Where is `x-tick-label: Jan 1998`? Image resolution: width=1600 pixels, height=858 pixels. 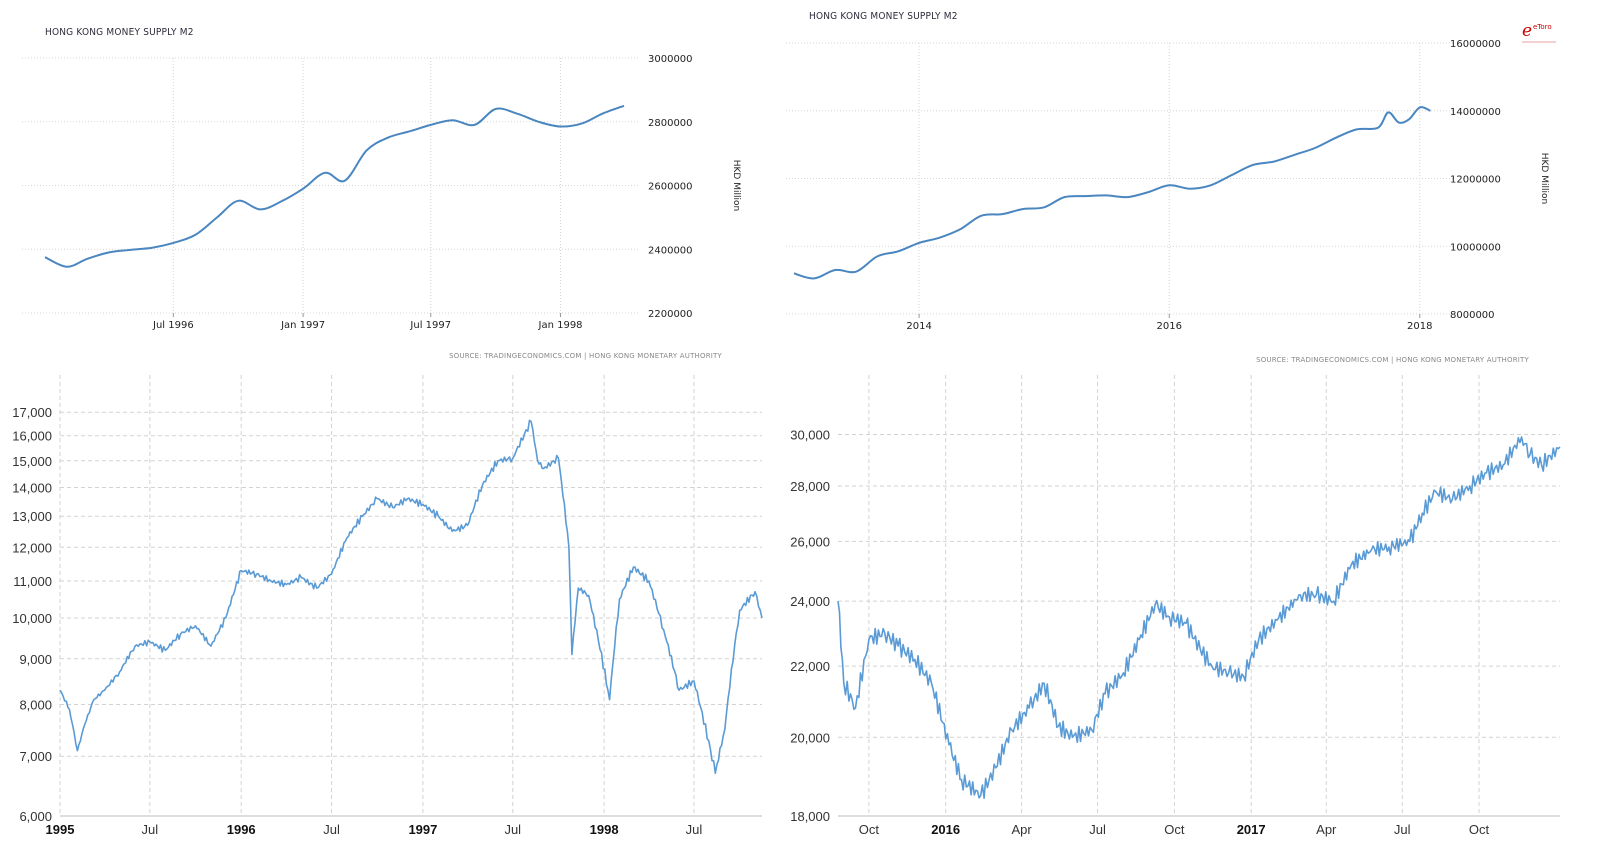
x-tick-label: Jan 1998 is located at coordinates (560, 325).